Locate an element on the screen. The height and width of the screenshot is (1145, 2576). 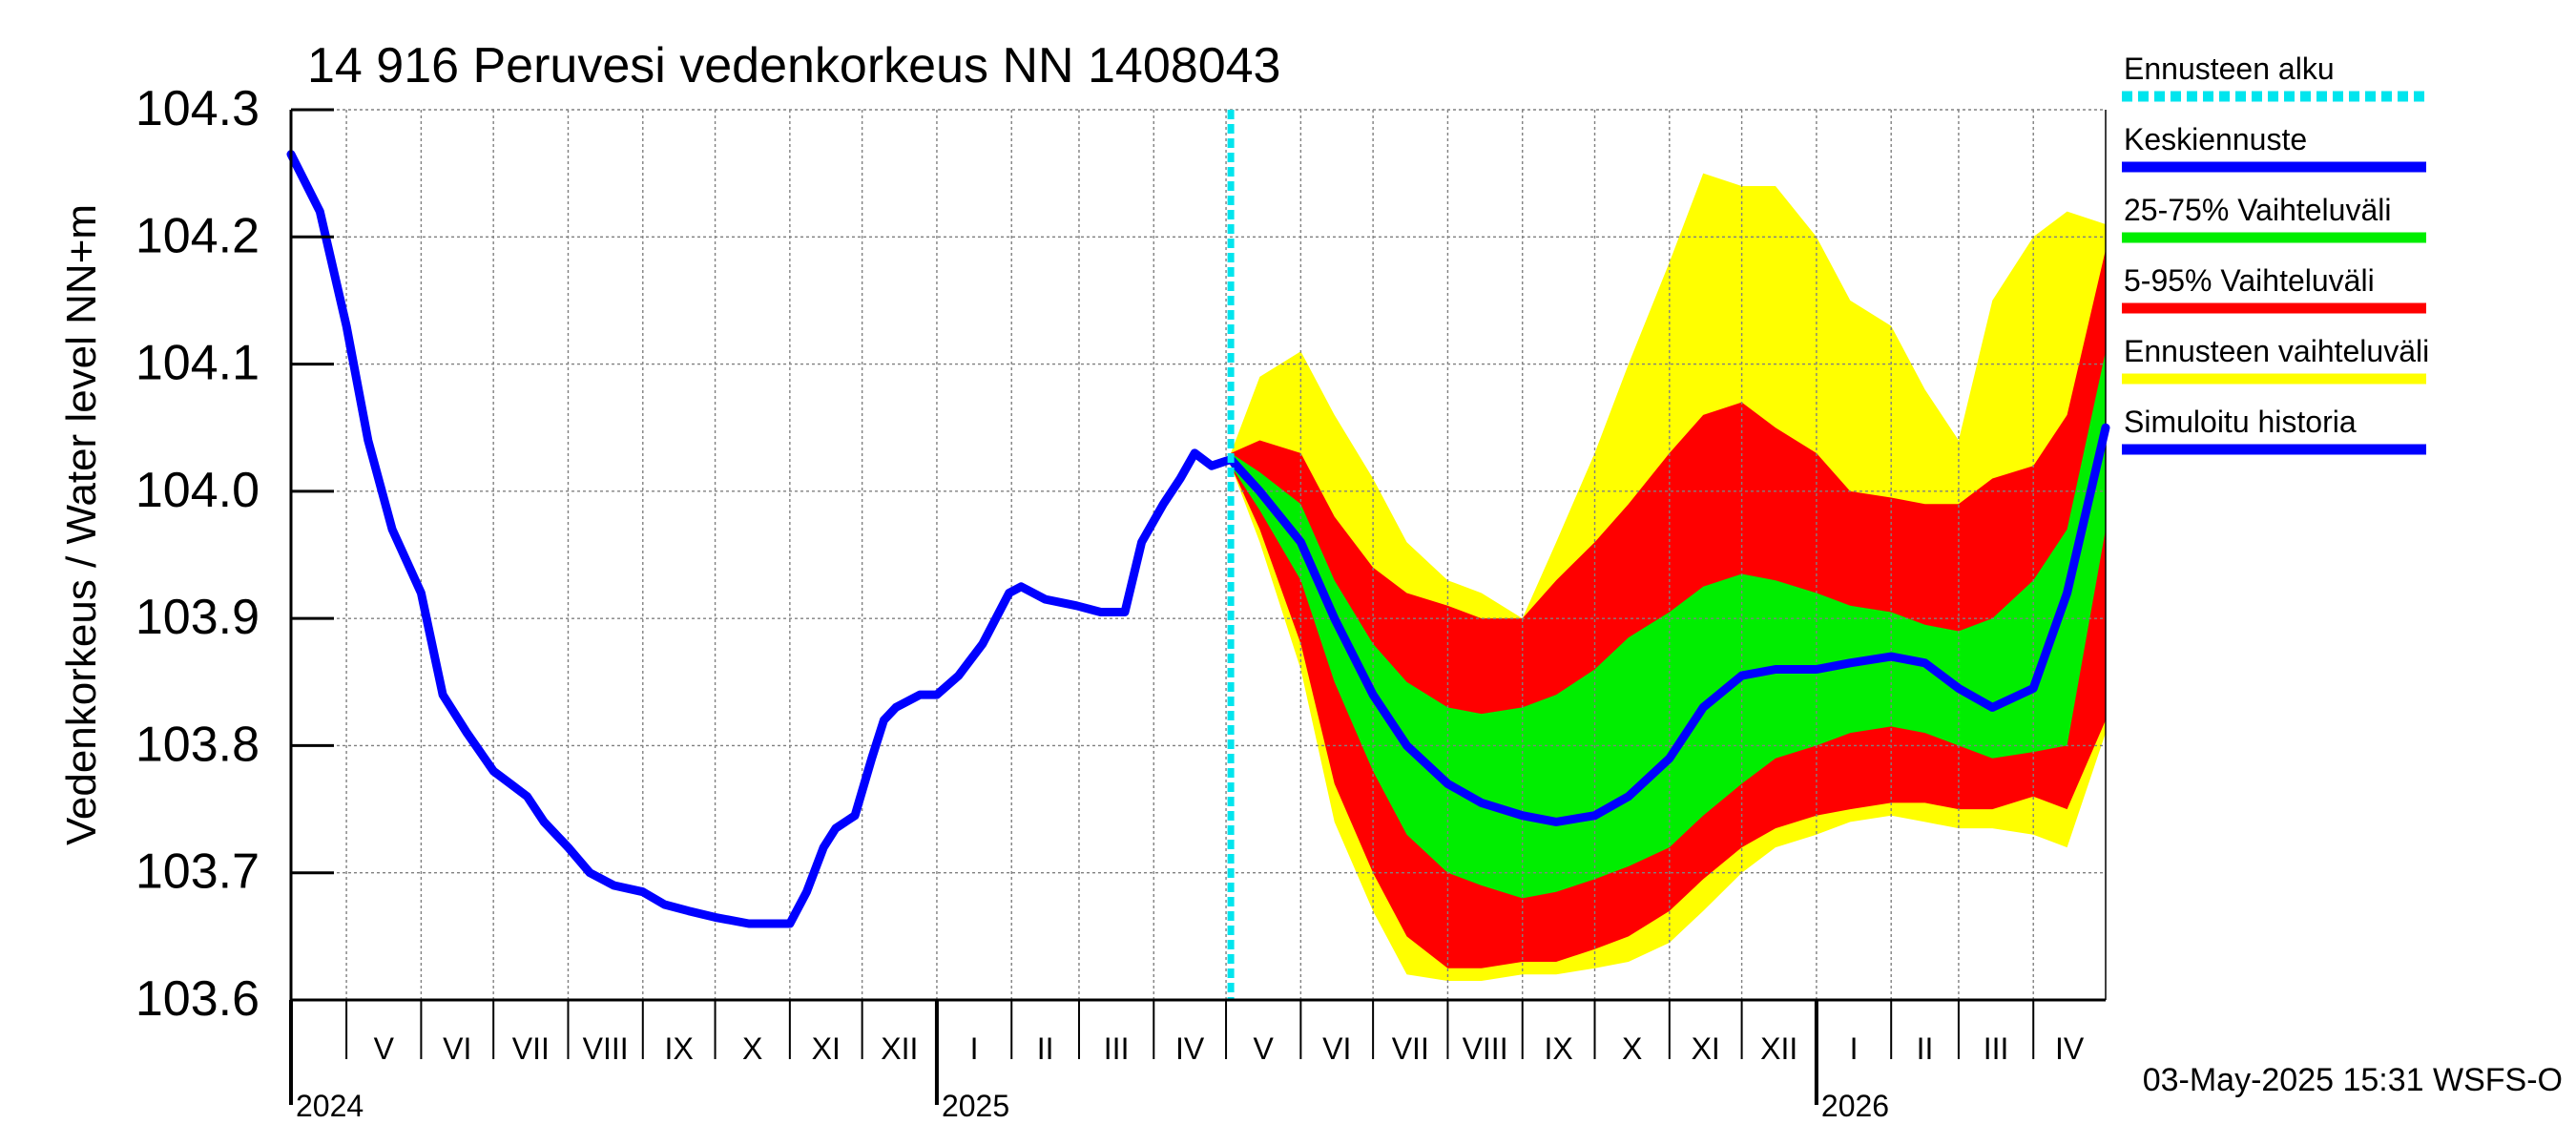
y-tick-label-0: 103.6 is located at coordinates (197, 999).